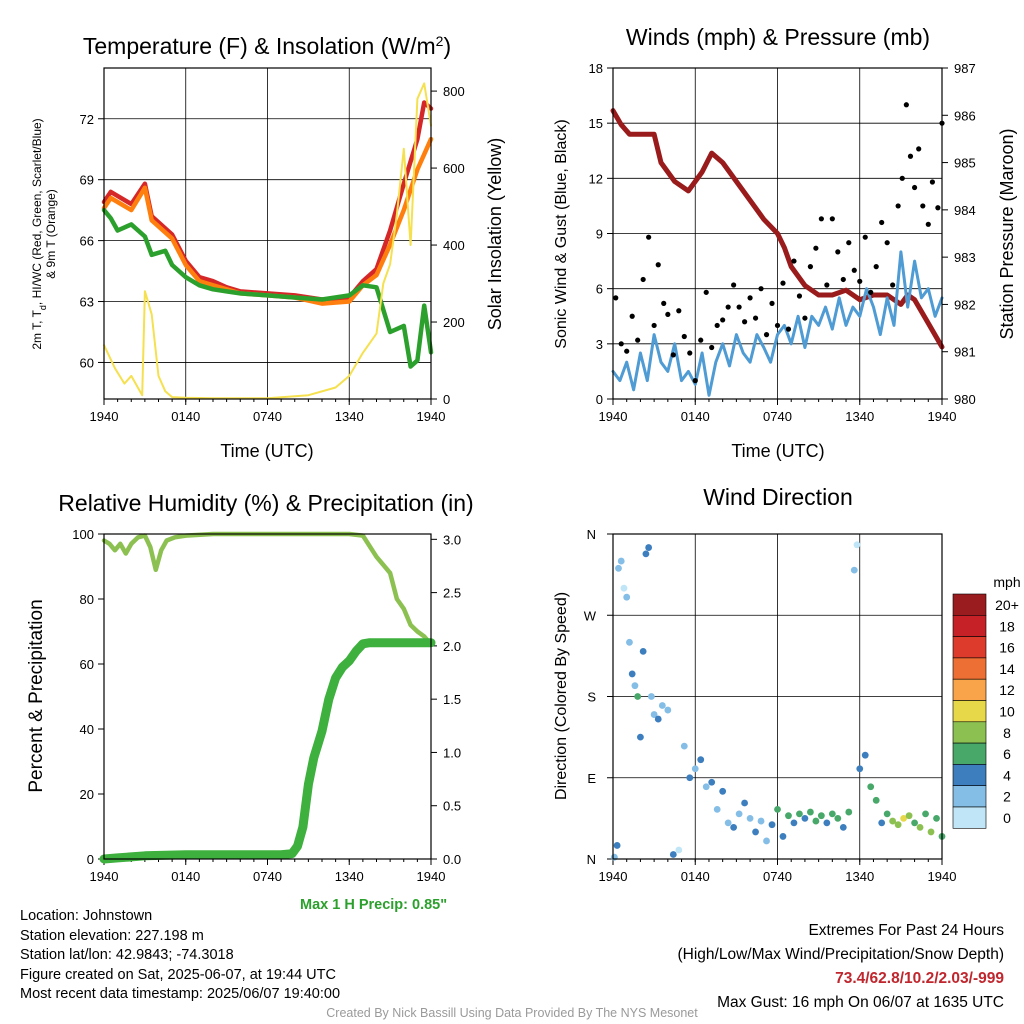 Image resolution: width=1024 pixels, height=1024 pixels. What do you see at coordinates (86, 916) in the screenshot?
I see `location-text: Location: Johnstown` at bounding box center [86, 916].